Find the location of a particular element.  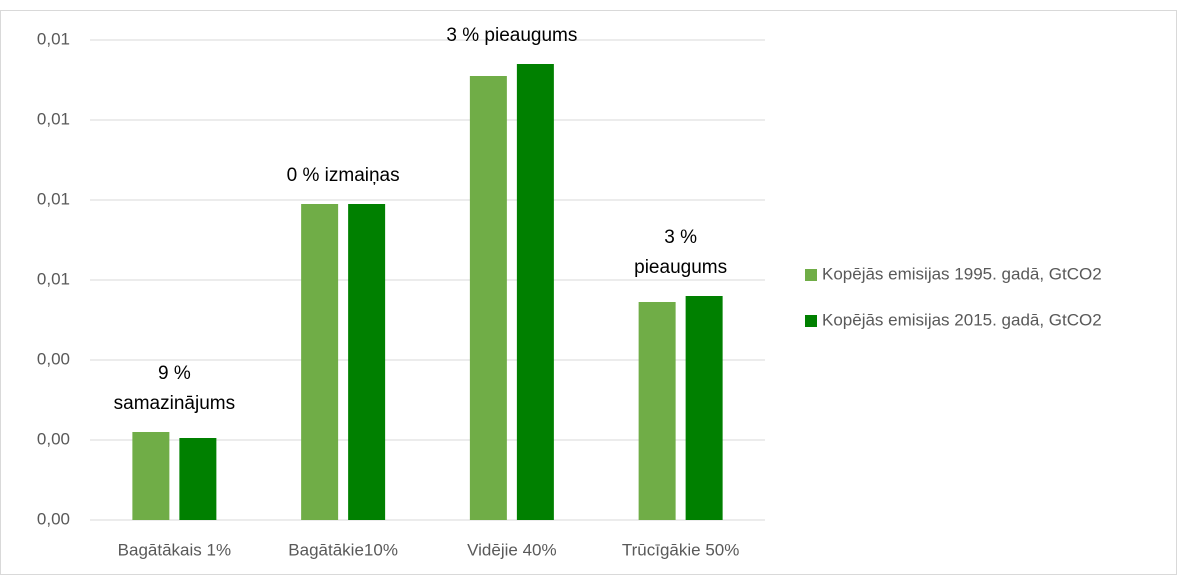

x-tick-label: Bagātākie10% is located at coordinates (343, 549).